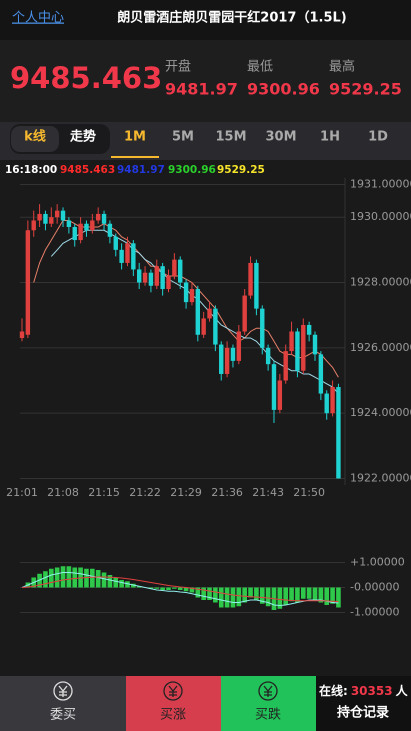  Describe the element at coordinates (260, 67) in the screenshot. I see `stat-label: 最低` at that location.